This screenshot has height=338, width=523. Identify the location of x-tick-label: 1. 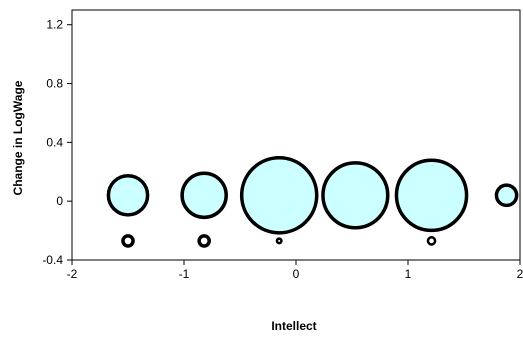
(408, 274).